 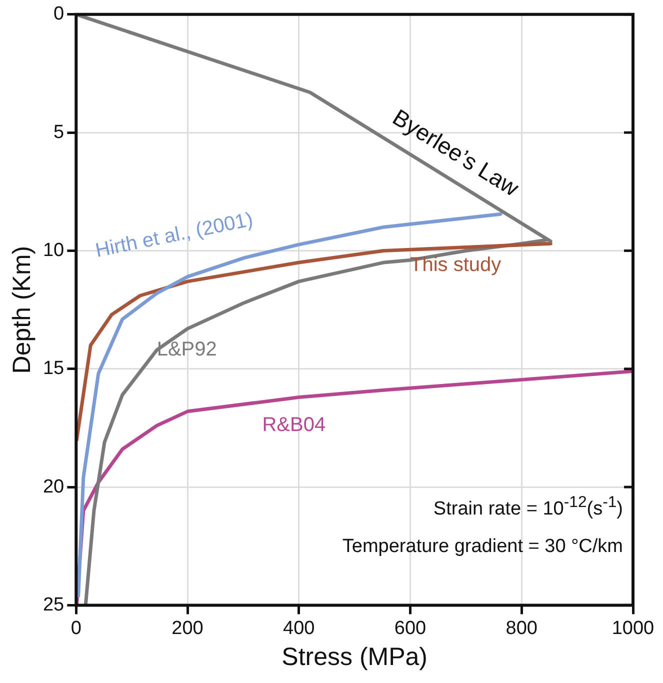 I want to click on series-label: R&B04, so click(x=294, y=425).